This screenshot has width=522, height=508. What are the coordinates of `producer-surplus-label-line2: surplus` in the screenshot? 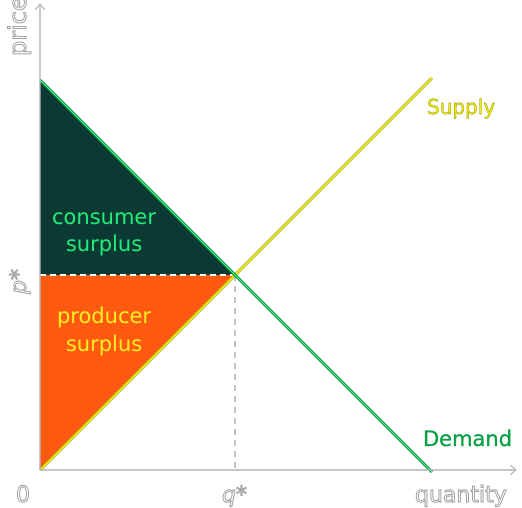 It's located at (104, 344).